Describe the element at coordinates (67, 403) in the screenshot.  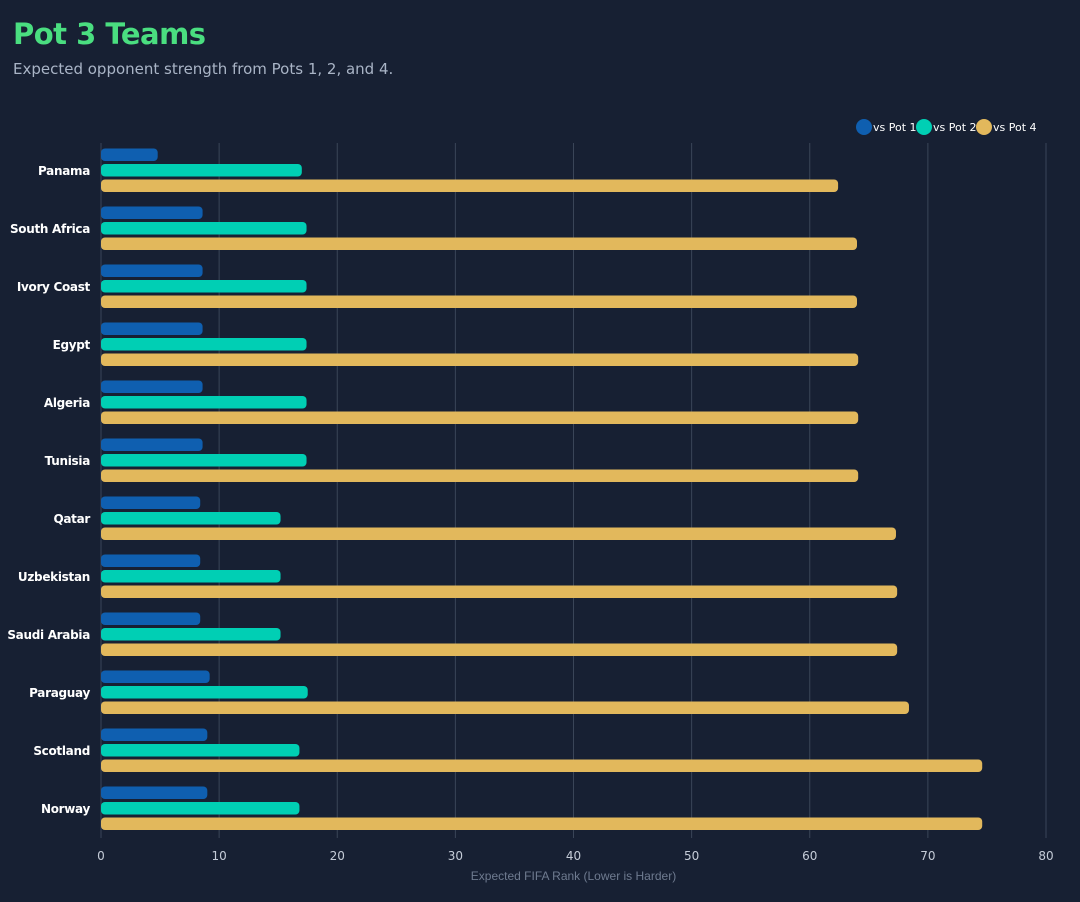
I see `category-label: Algeria` at that location.